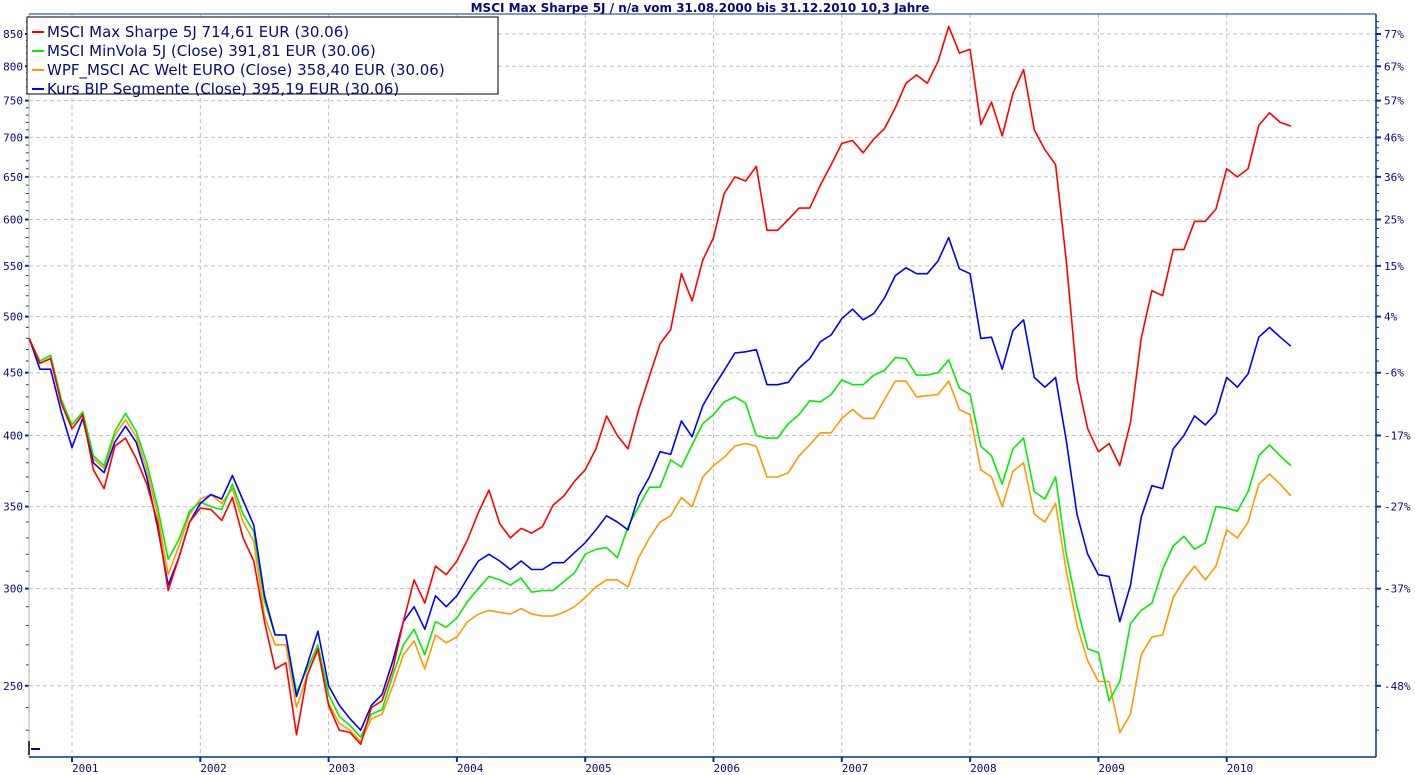 The width and height of the screenshot is (1415, 775). What do you see at coordinates (13, 435) in the screenshot?
I see `y-tick-label: 400` at bounding box center [13, 435].